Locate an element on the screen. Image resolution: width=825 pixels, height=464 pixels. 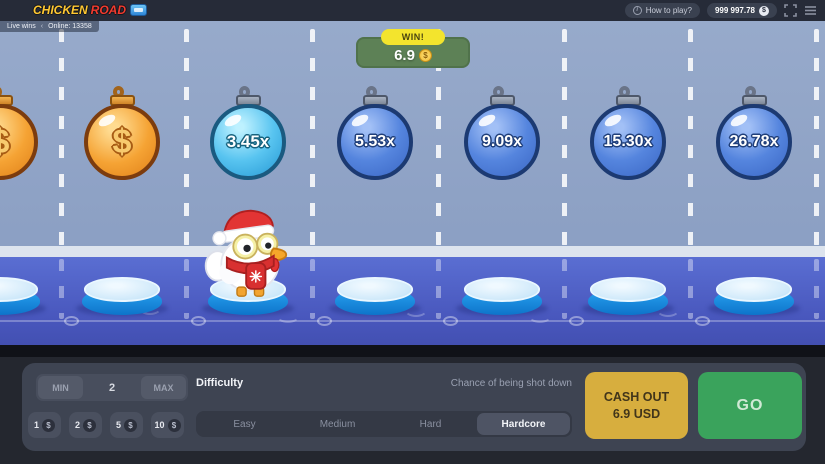
bet-value-input: 2 is located at coordinates (112, 387).